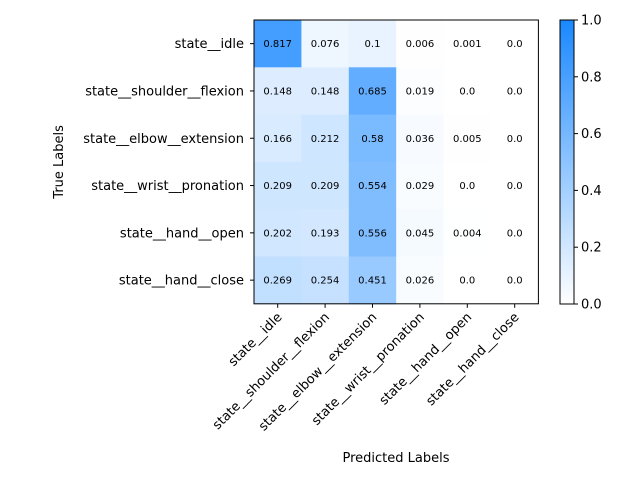 The height and width of the screenshot is (480, 640). Describe the element at coordinates (163, 139) in the screenshot. I see `y-tick-label: state__elbow__extension` at that location.